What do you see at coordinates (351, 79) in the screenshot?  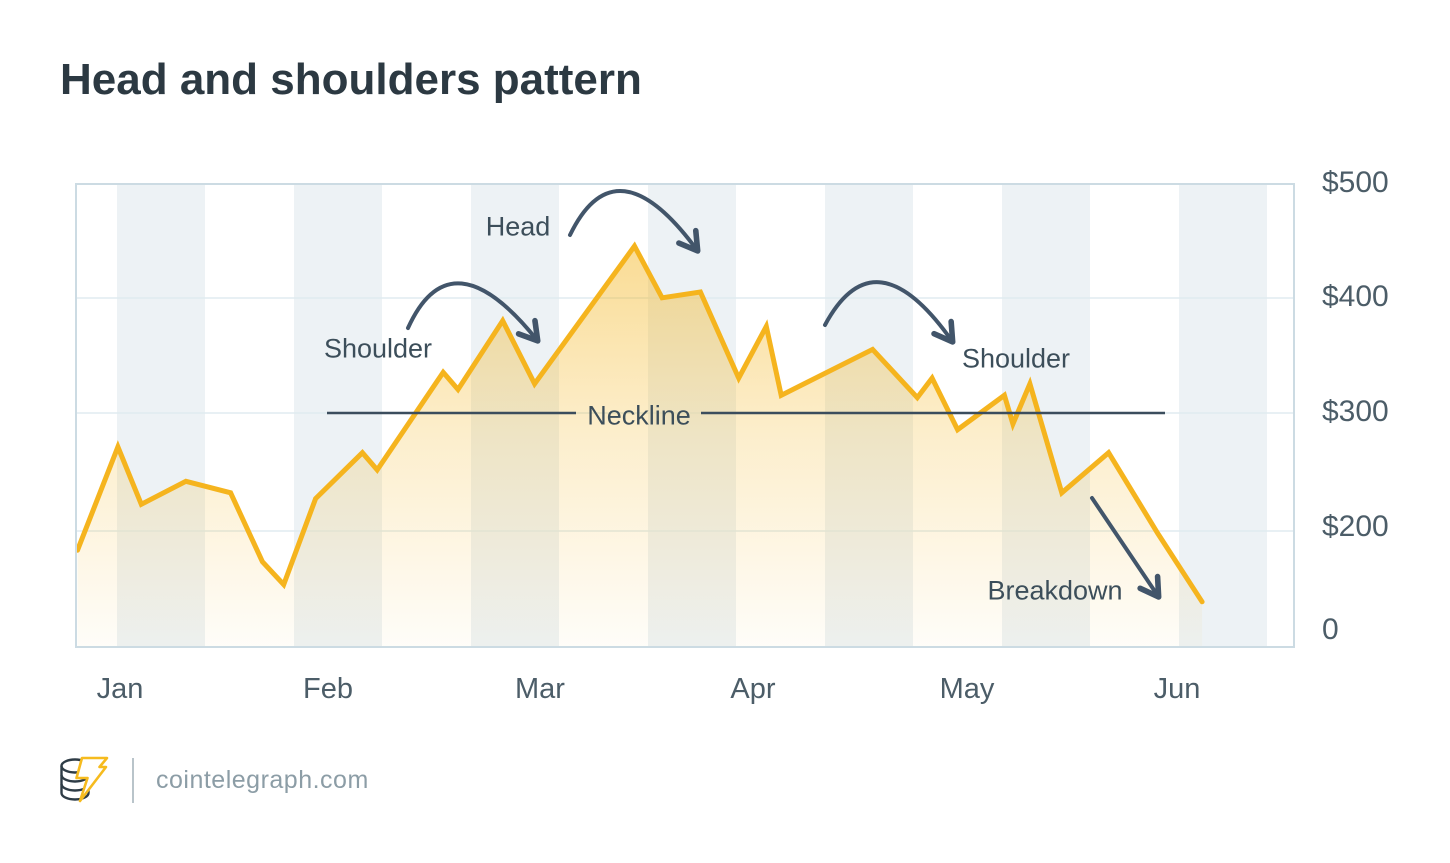 I see `chart-title: Head and shoulders pattern` at bounding box center [351, 79].